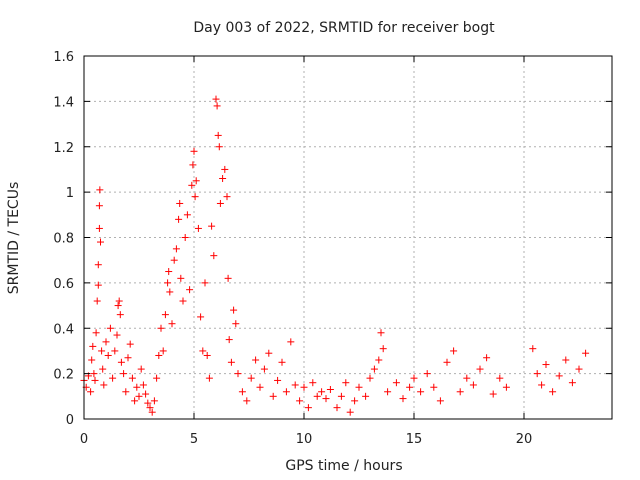  Describe the element at coordinates (70, 193) in the screenshot. I see `y-tick-label: 1` at that location.